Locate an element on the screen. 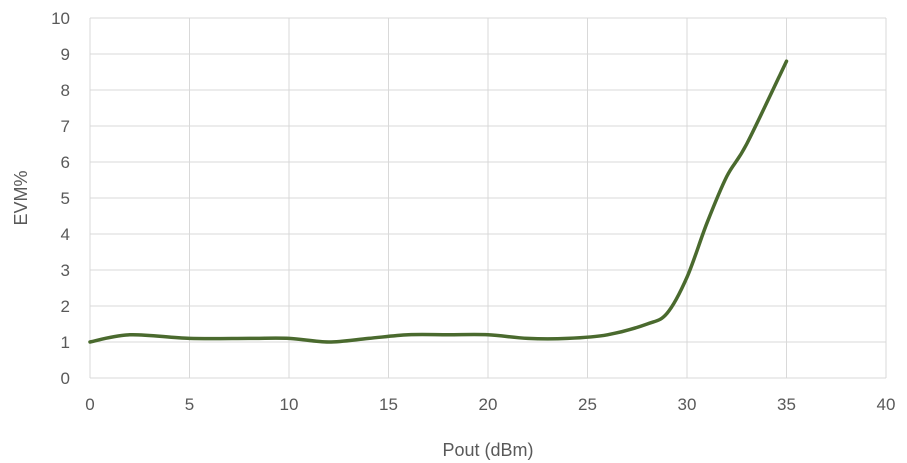  y-tick-label-6: 6 is located at coordinates (65, 162).